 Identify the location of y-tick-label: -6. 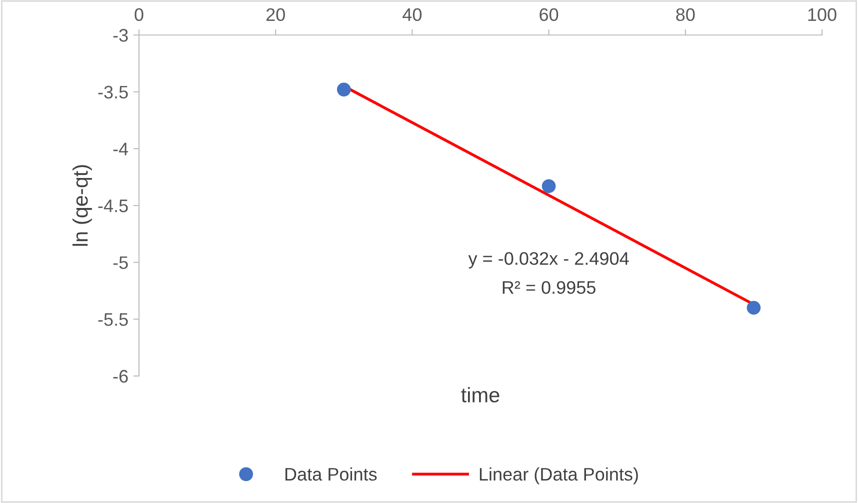
(120, 376).